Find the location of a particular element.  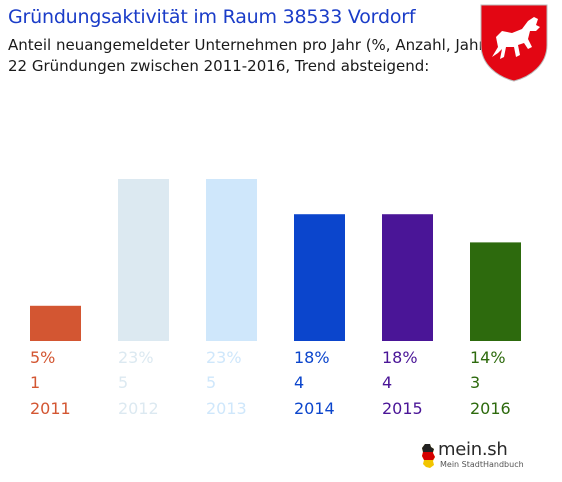

year-label-2016: 2016 is located at coordinates (490, 408).